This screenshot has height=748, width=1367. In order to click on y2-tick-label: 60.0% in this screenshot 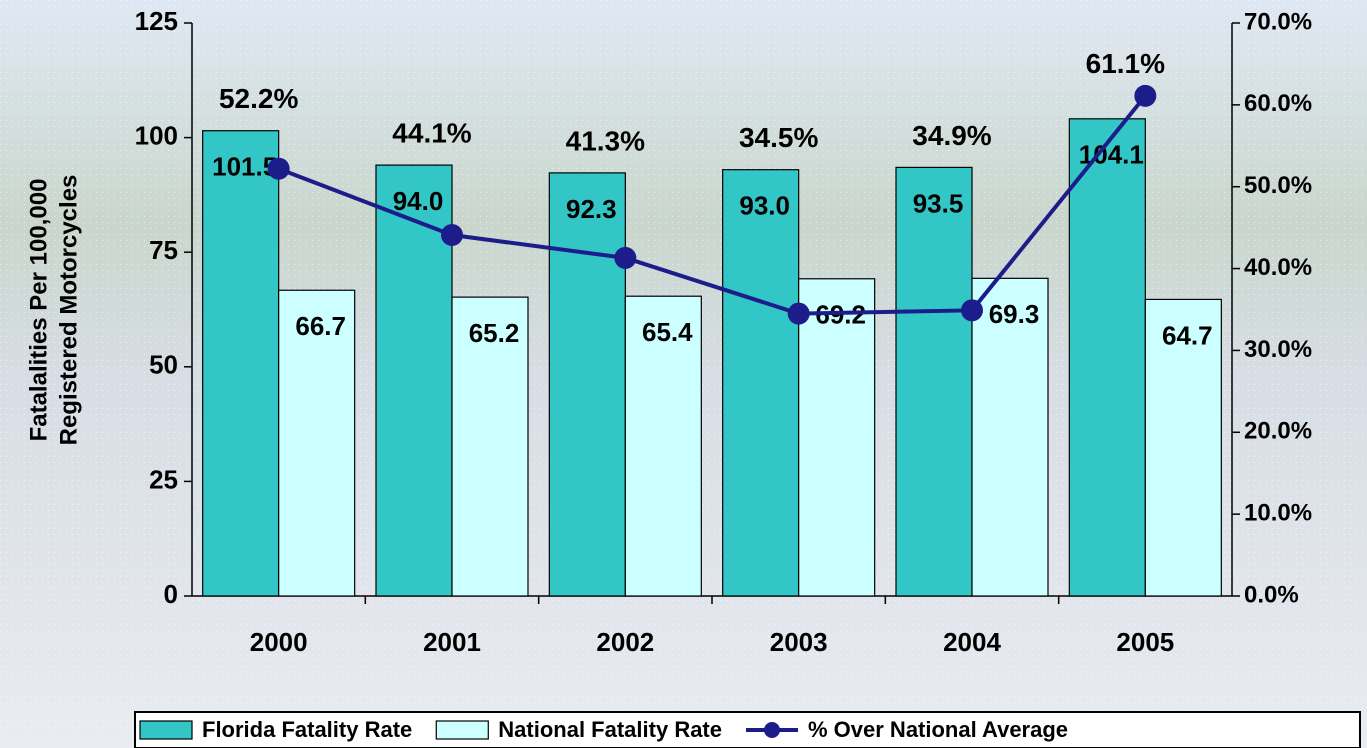, I will do `click(1278, 103)`.